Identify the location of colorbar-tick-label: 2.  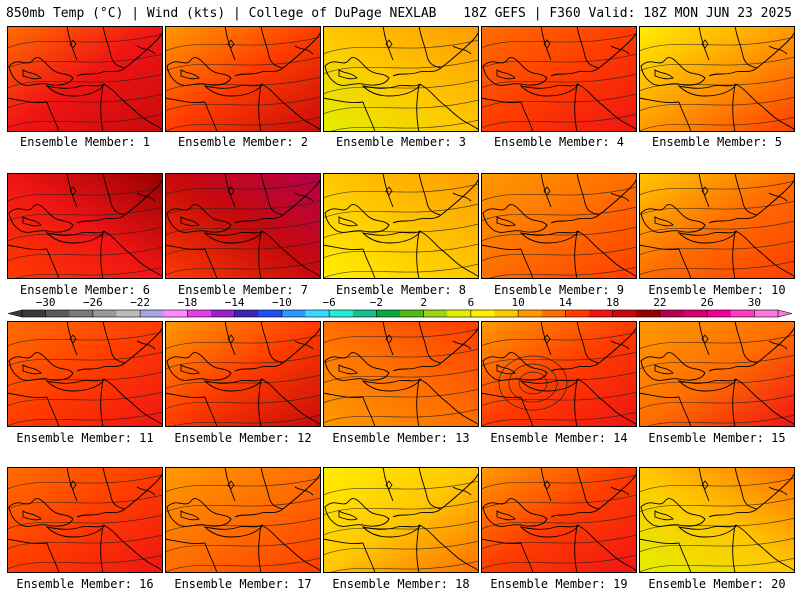
(423, 302).